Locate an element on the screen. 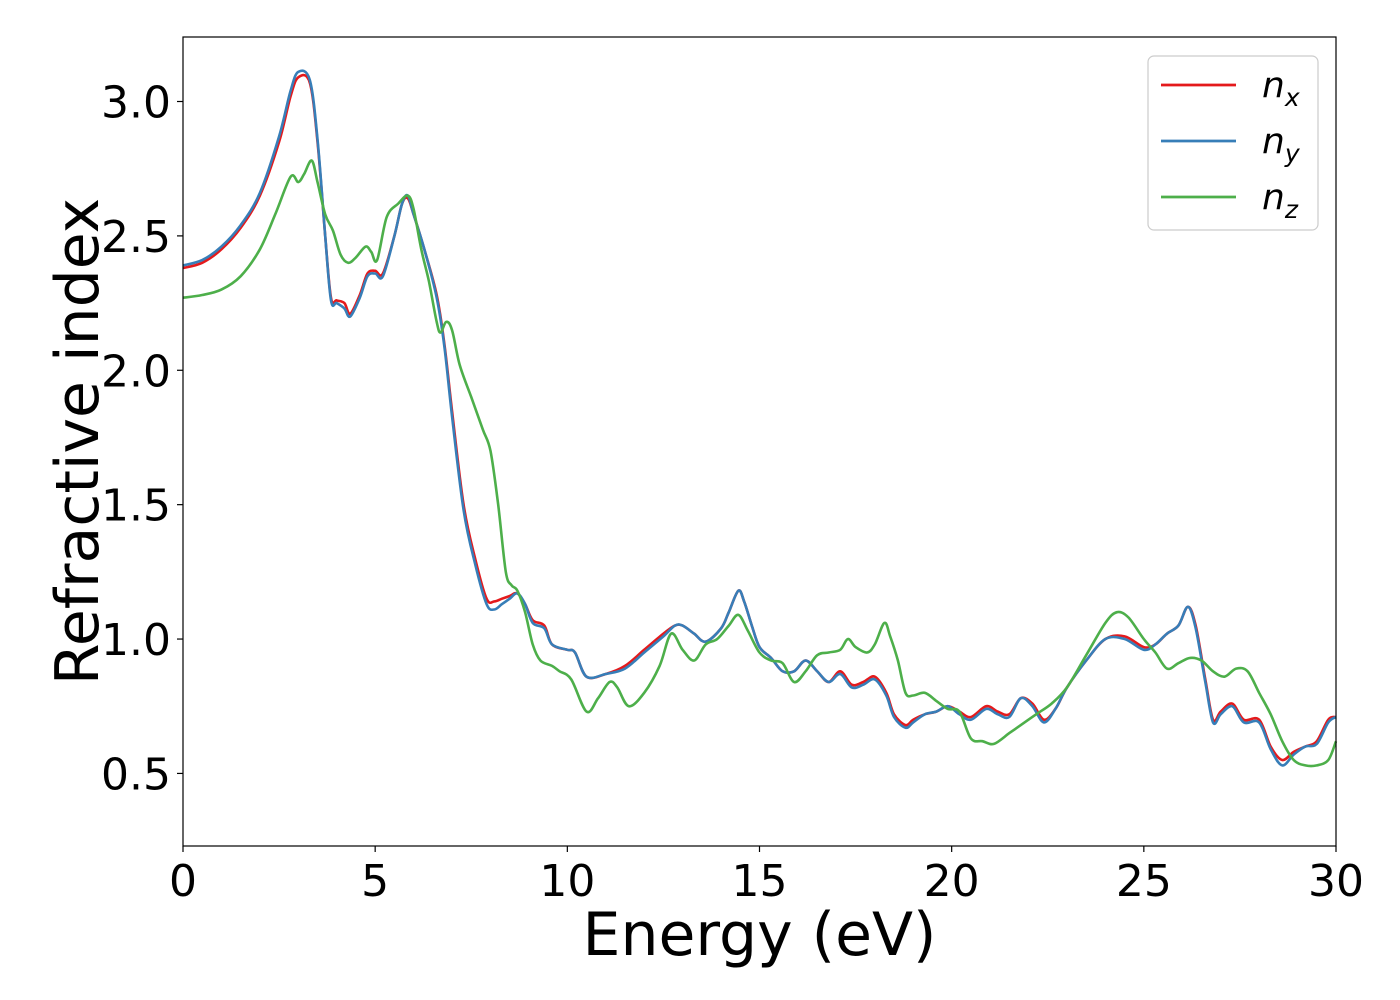 The image size is (1400, 1000). legend-label-subscript: y is located at coordinates (1292, 153).